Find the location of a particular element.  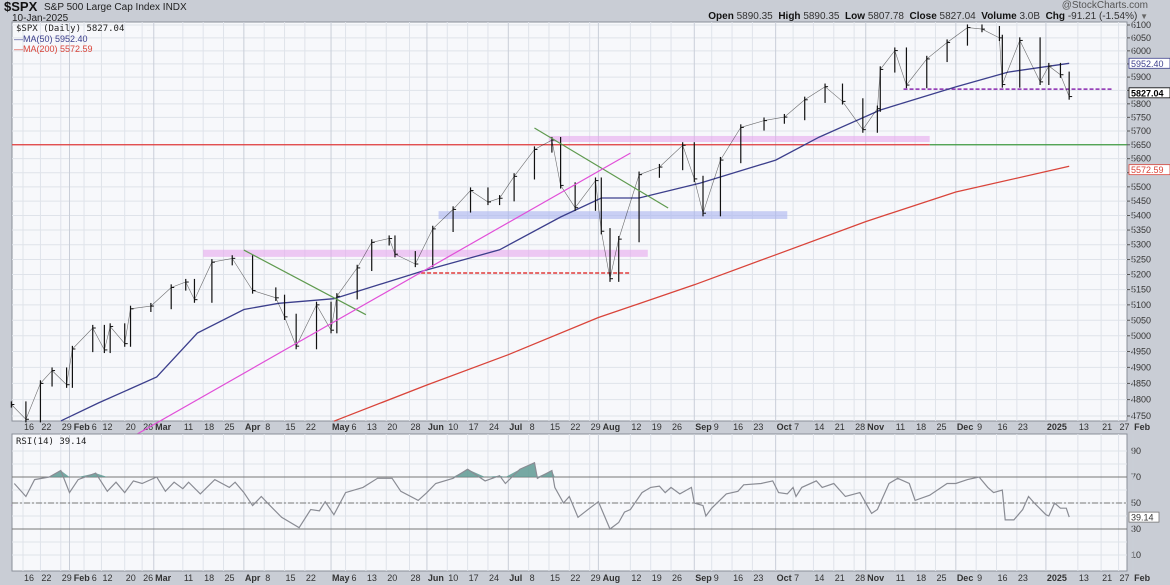

date-tick-label: 28 is located at coordinates (860, 427).